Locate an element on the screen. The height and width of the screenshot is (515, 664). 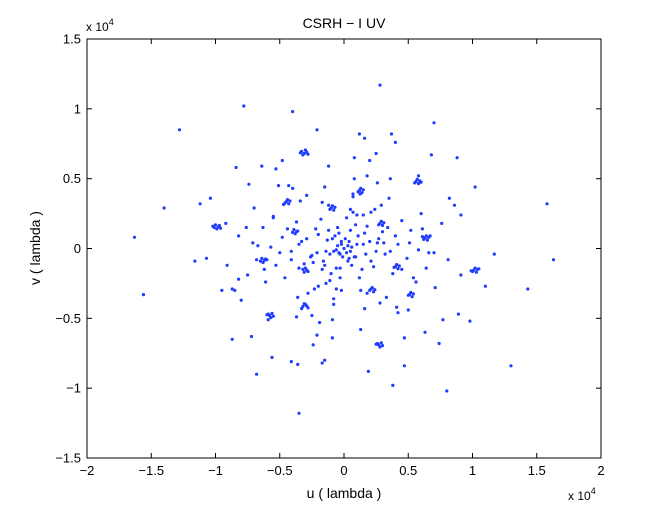
y-tick-label: −1.5 is located at coordinates (68, 458).